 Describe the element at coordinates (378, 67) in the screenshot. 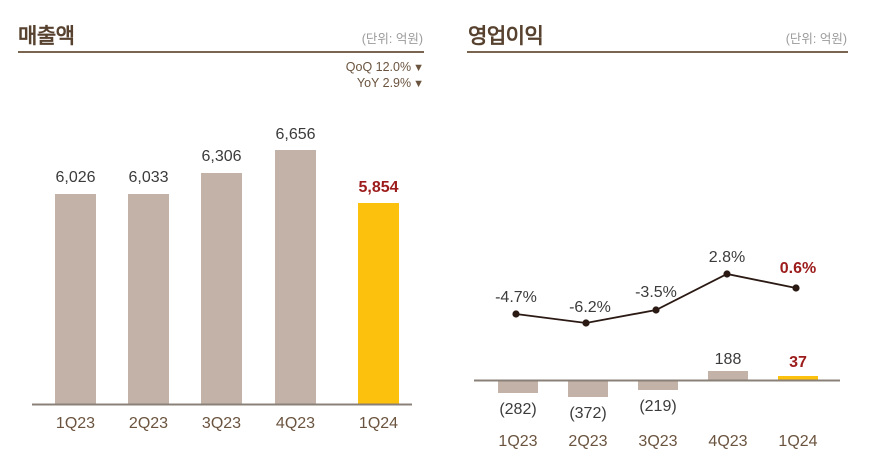

I see `delta-qoq-label: QoQ 12.0%` at that location.